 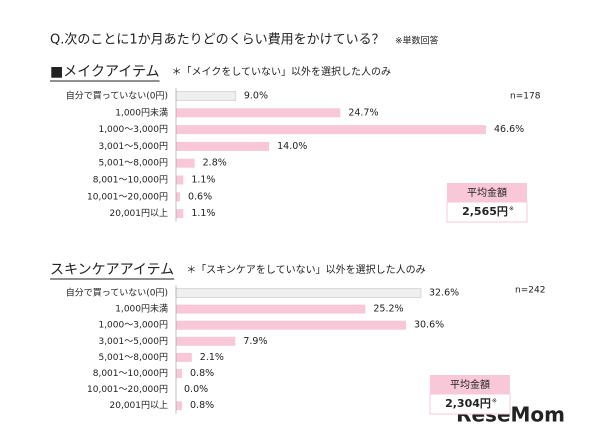 I want to click on value-label: 2.8%, so click(x=215, y=163).